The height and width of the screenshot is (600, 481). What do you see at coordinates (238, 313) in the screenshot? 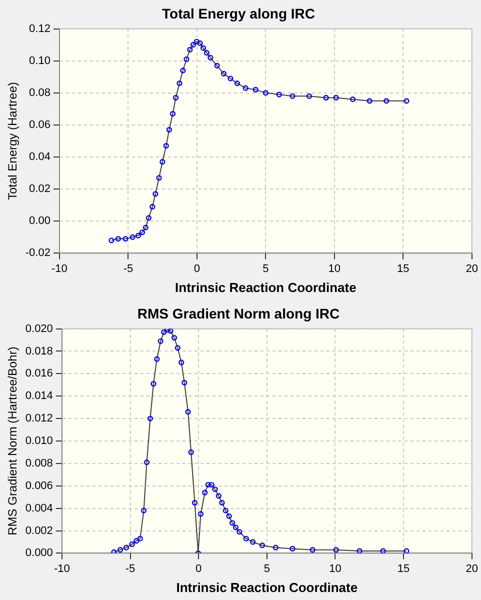
I see `chart-title: RMS Gradient Norm along IRC` at bounding box center [238, 313].